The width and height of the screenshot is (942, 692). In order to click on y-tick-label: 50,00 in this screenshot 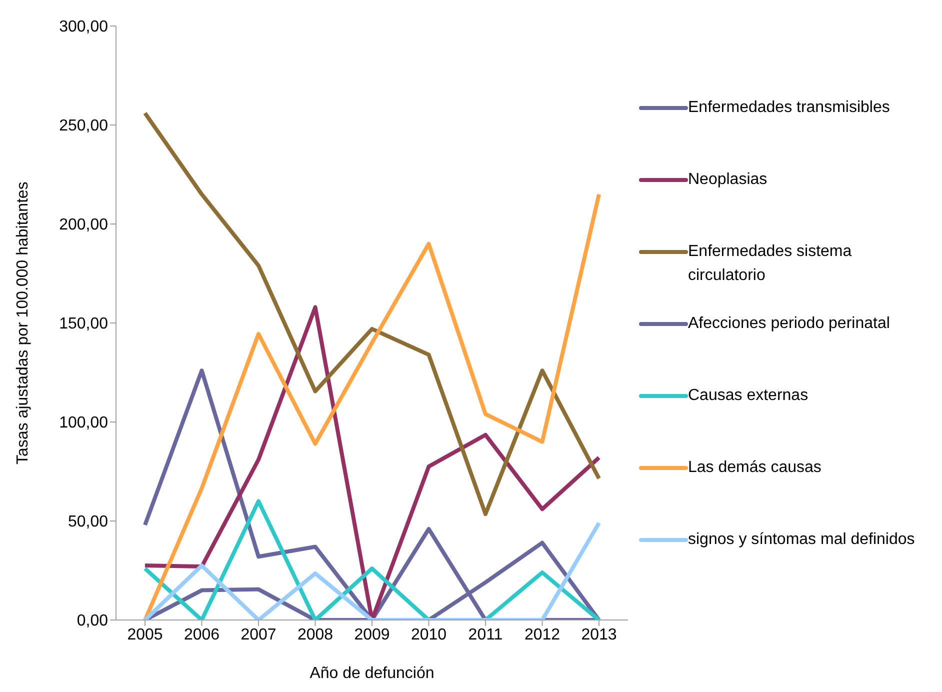, I will do `click(88, 522)`.